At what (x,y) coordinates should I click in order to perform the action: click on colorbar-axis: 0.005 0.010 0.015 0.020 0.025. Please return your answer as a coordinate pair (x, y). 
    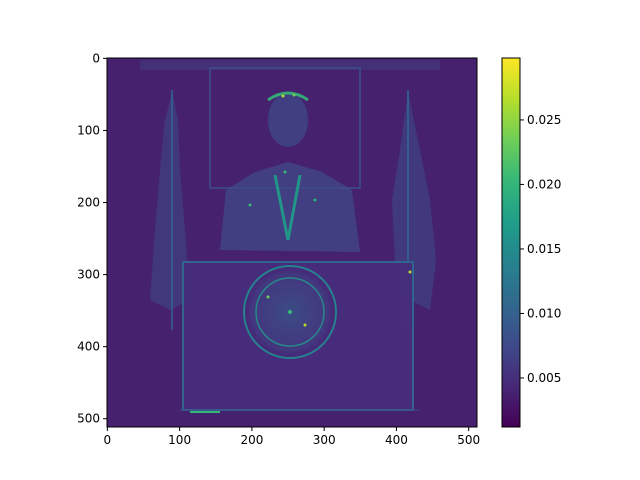
    Looking at the image, I should click on (540, 249).